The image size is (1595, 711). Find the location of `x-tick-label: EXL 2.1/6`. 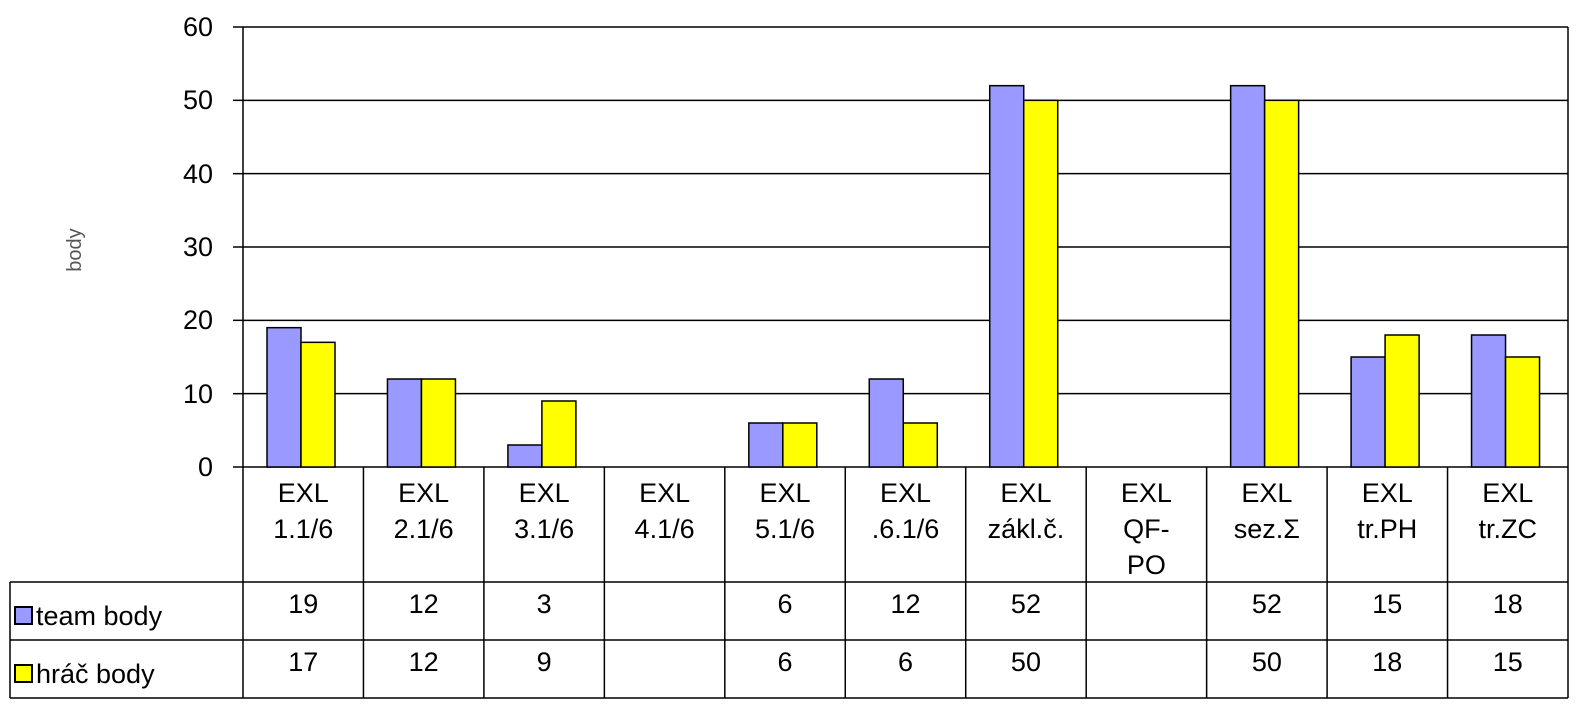

x-tick-label: EXL 2.1/6 is located at coordinates (423, 511).